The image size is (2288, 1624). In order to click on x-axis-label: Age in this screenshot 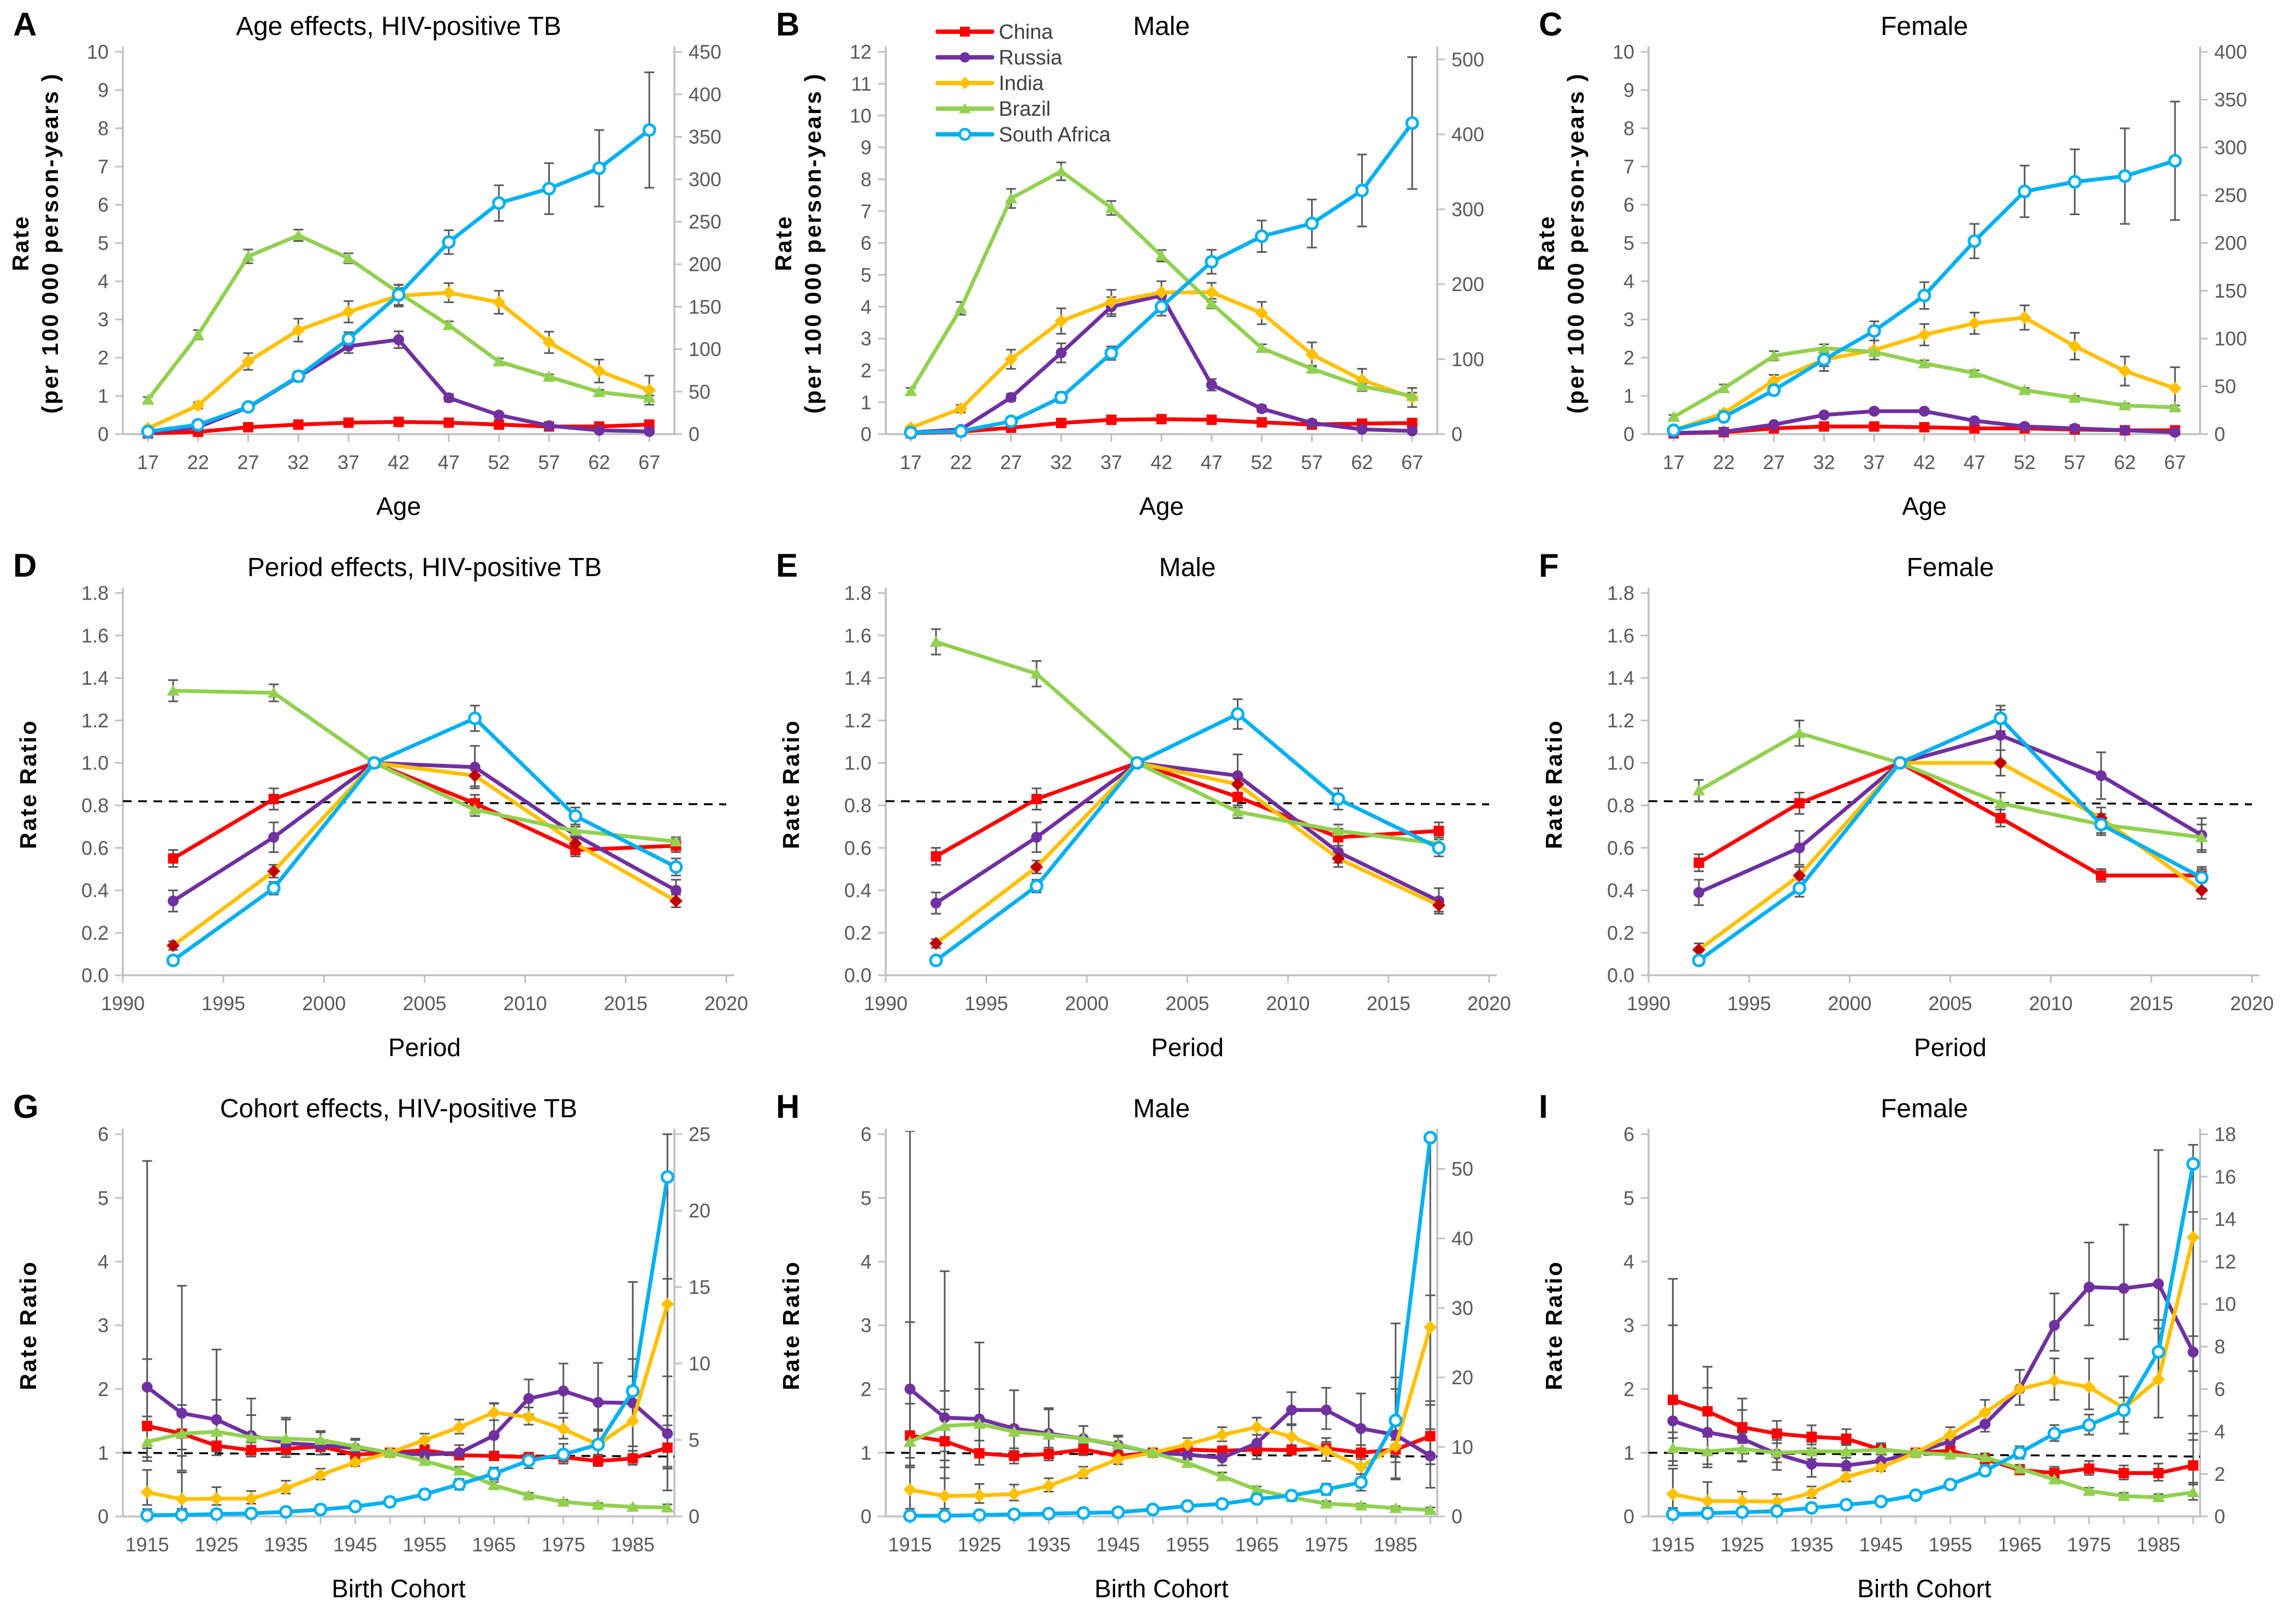, I will do `click(1162, 506)`.